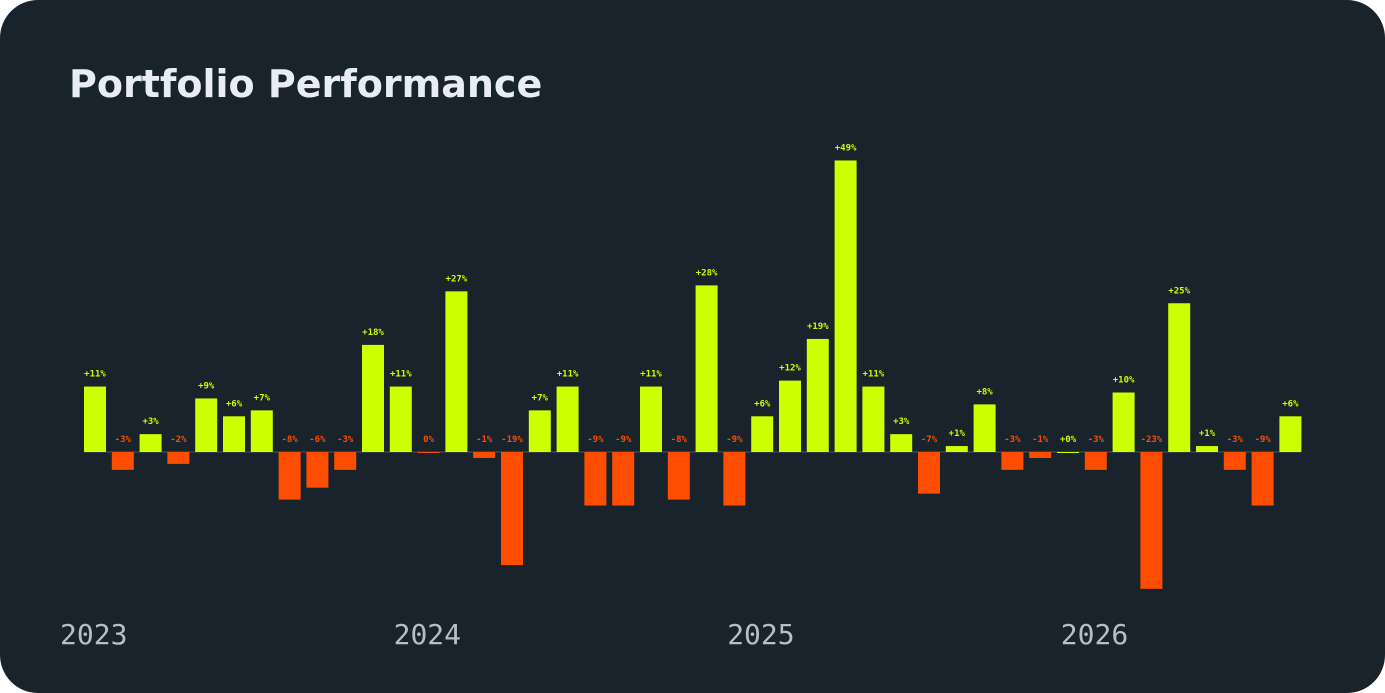 The height and width of the screenshot is (693, 1385). What do you see at coordinates (206, 386) in the screenshot?
I see `bar-label-4: +9%` at bounding box center [206, 386].